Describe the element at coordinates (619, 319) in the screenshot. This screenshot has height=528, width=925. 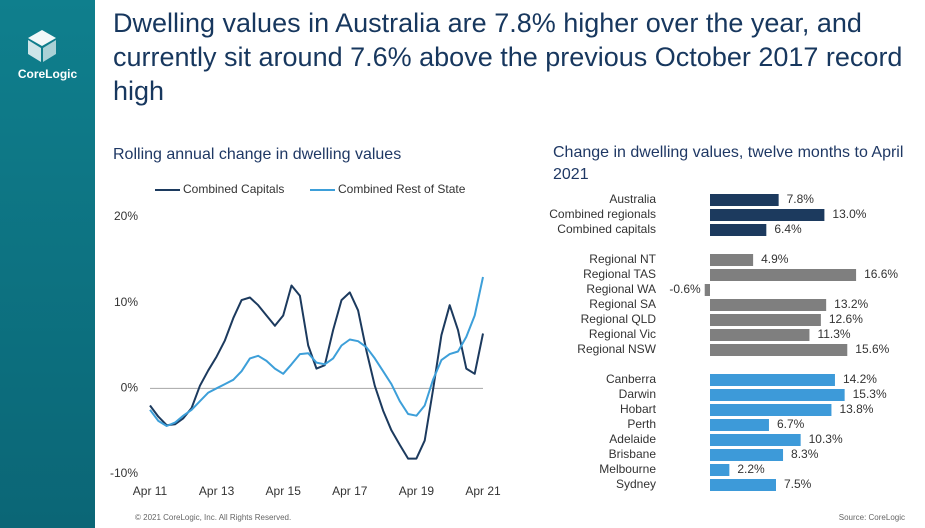
I see `category-label: Regional QLD` at that location.